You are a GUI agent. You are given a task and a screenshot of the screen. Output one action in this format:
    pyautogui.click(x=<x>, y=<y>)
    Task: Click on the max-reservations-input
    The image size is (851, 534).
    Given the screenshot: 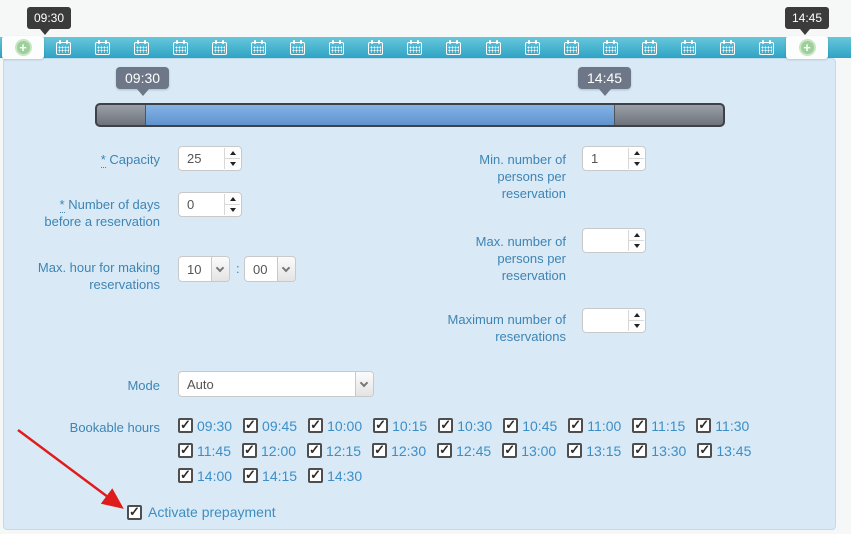 What is the action you would take?
    pyautogui.click(x=614, y=320)
    